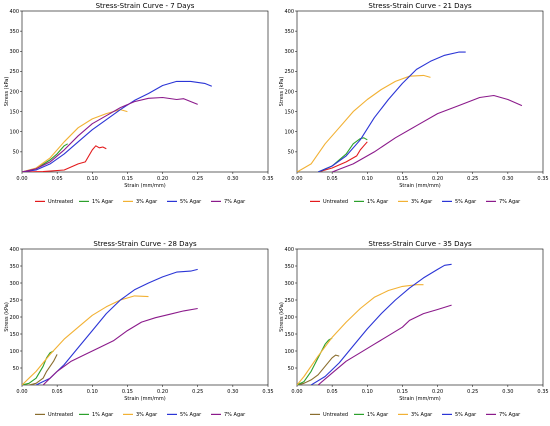 This screenshot has width=550, height=426. Describe the element at coordinates (420, 6) in the screenshot. I see `chart-title: Stress-Strain Curve - 21 Days` at that location.